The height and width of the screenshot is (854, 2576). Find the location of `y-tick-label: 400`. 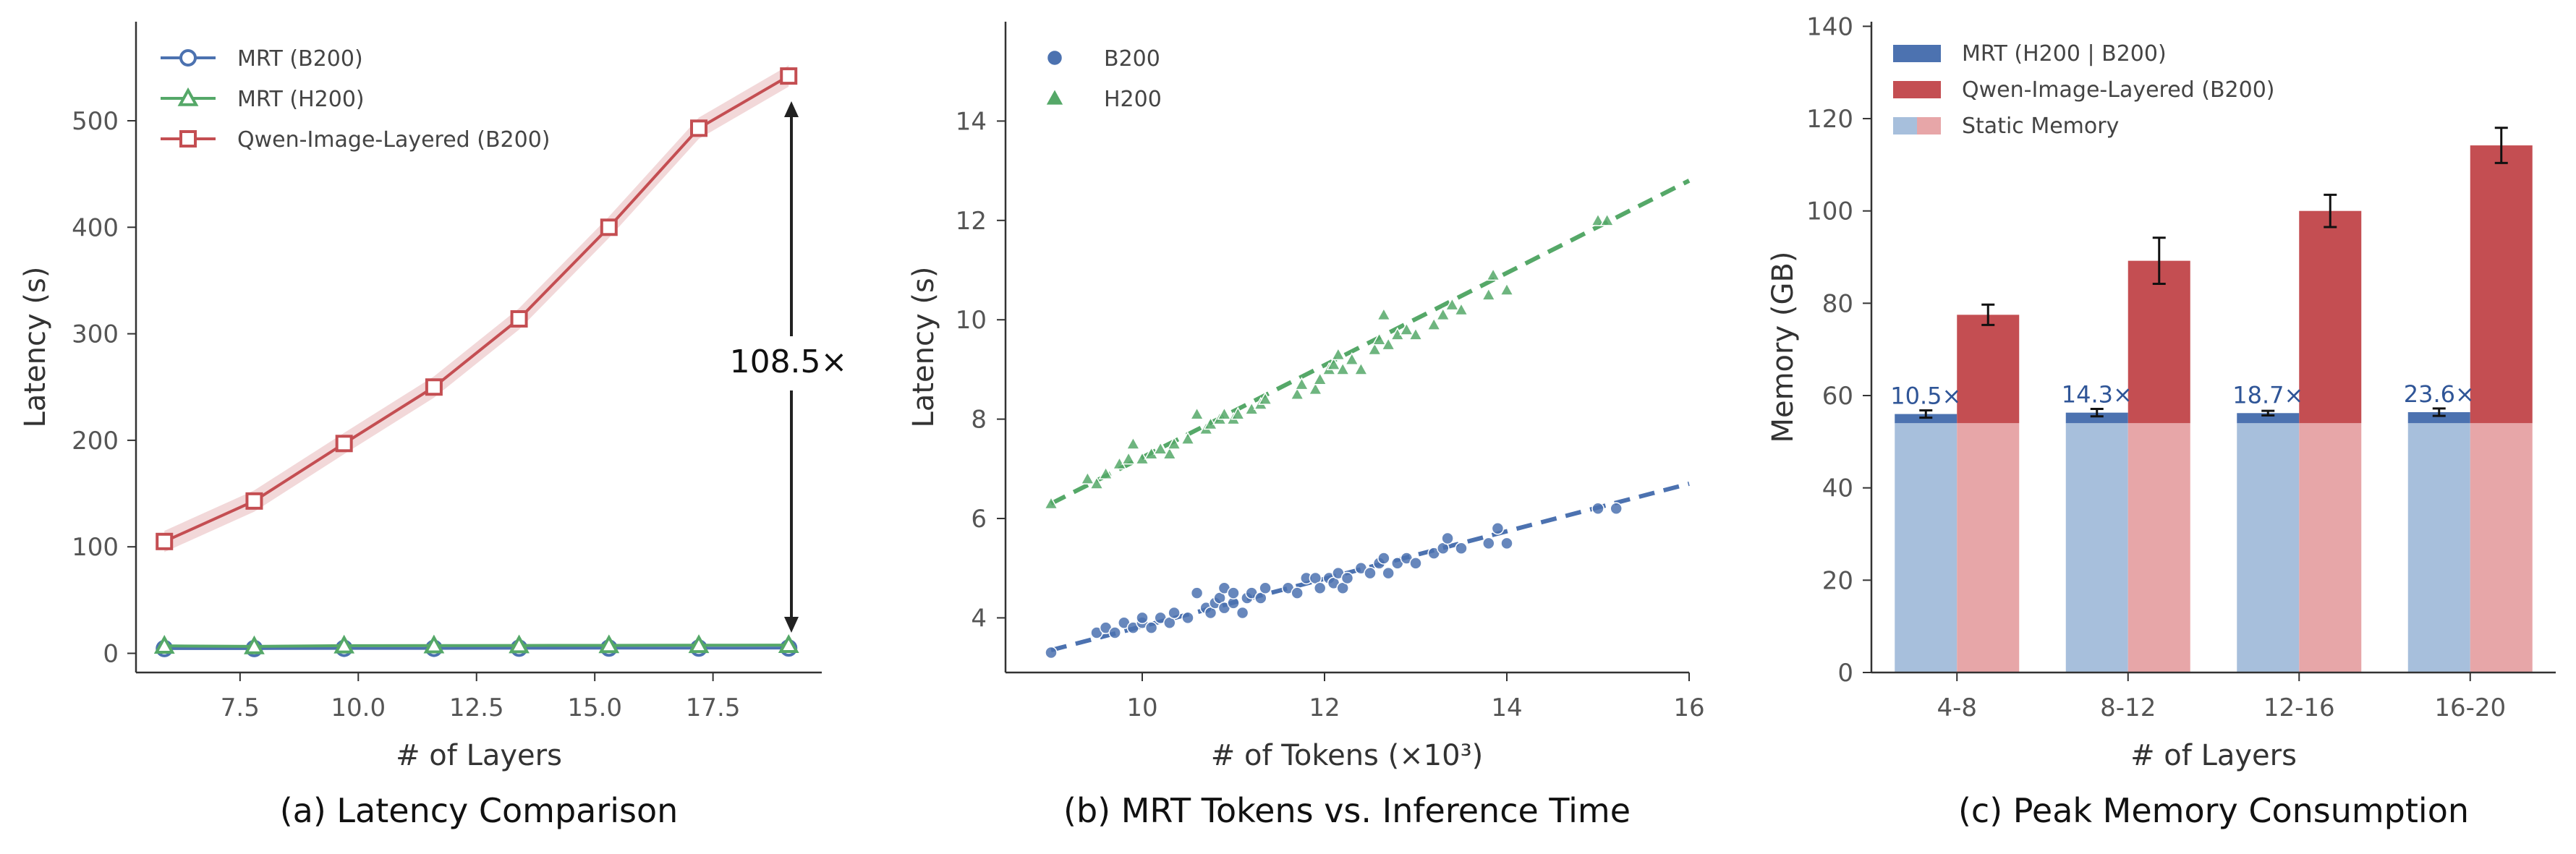

y-tick-label: 400 is located at coordinates (95, 227).